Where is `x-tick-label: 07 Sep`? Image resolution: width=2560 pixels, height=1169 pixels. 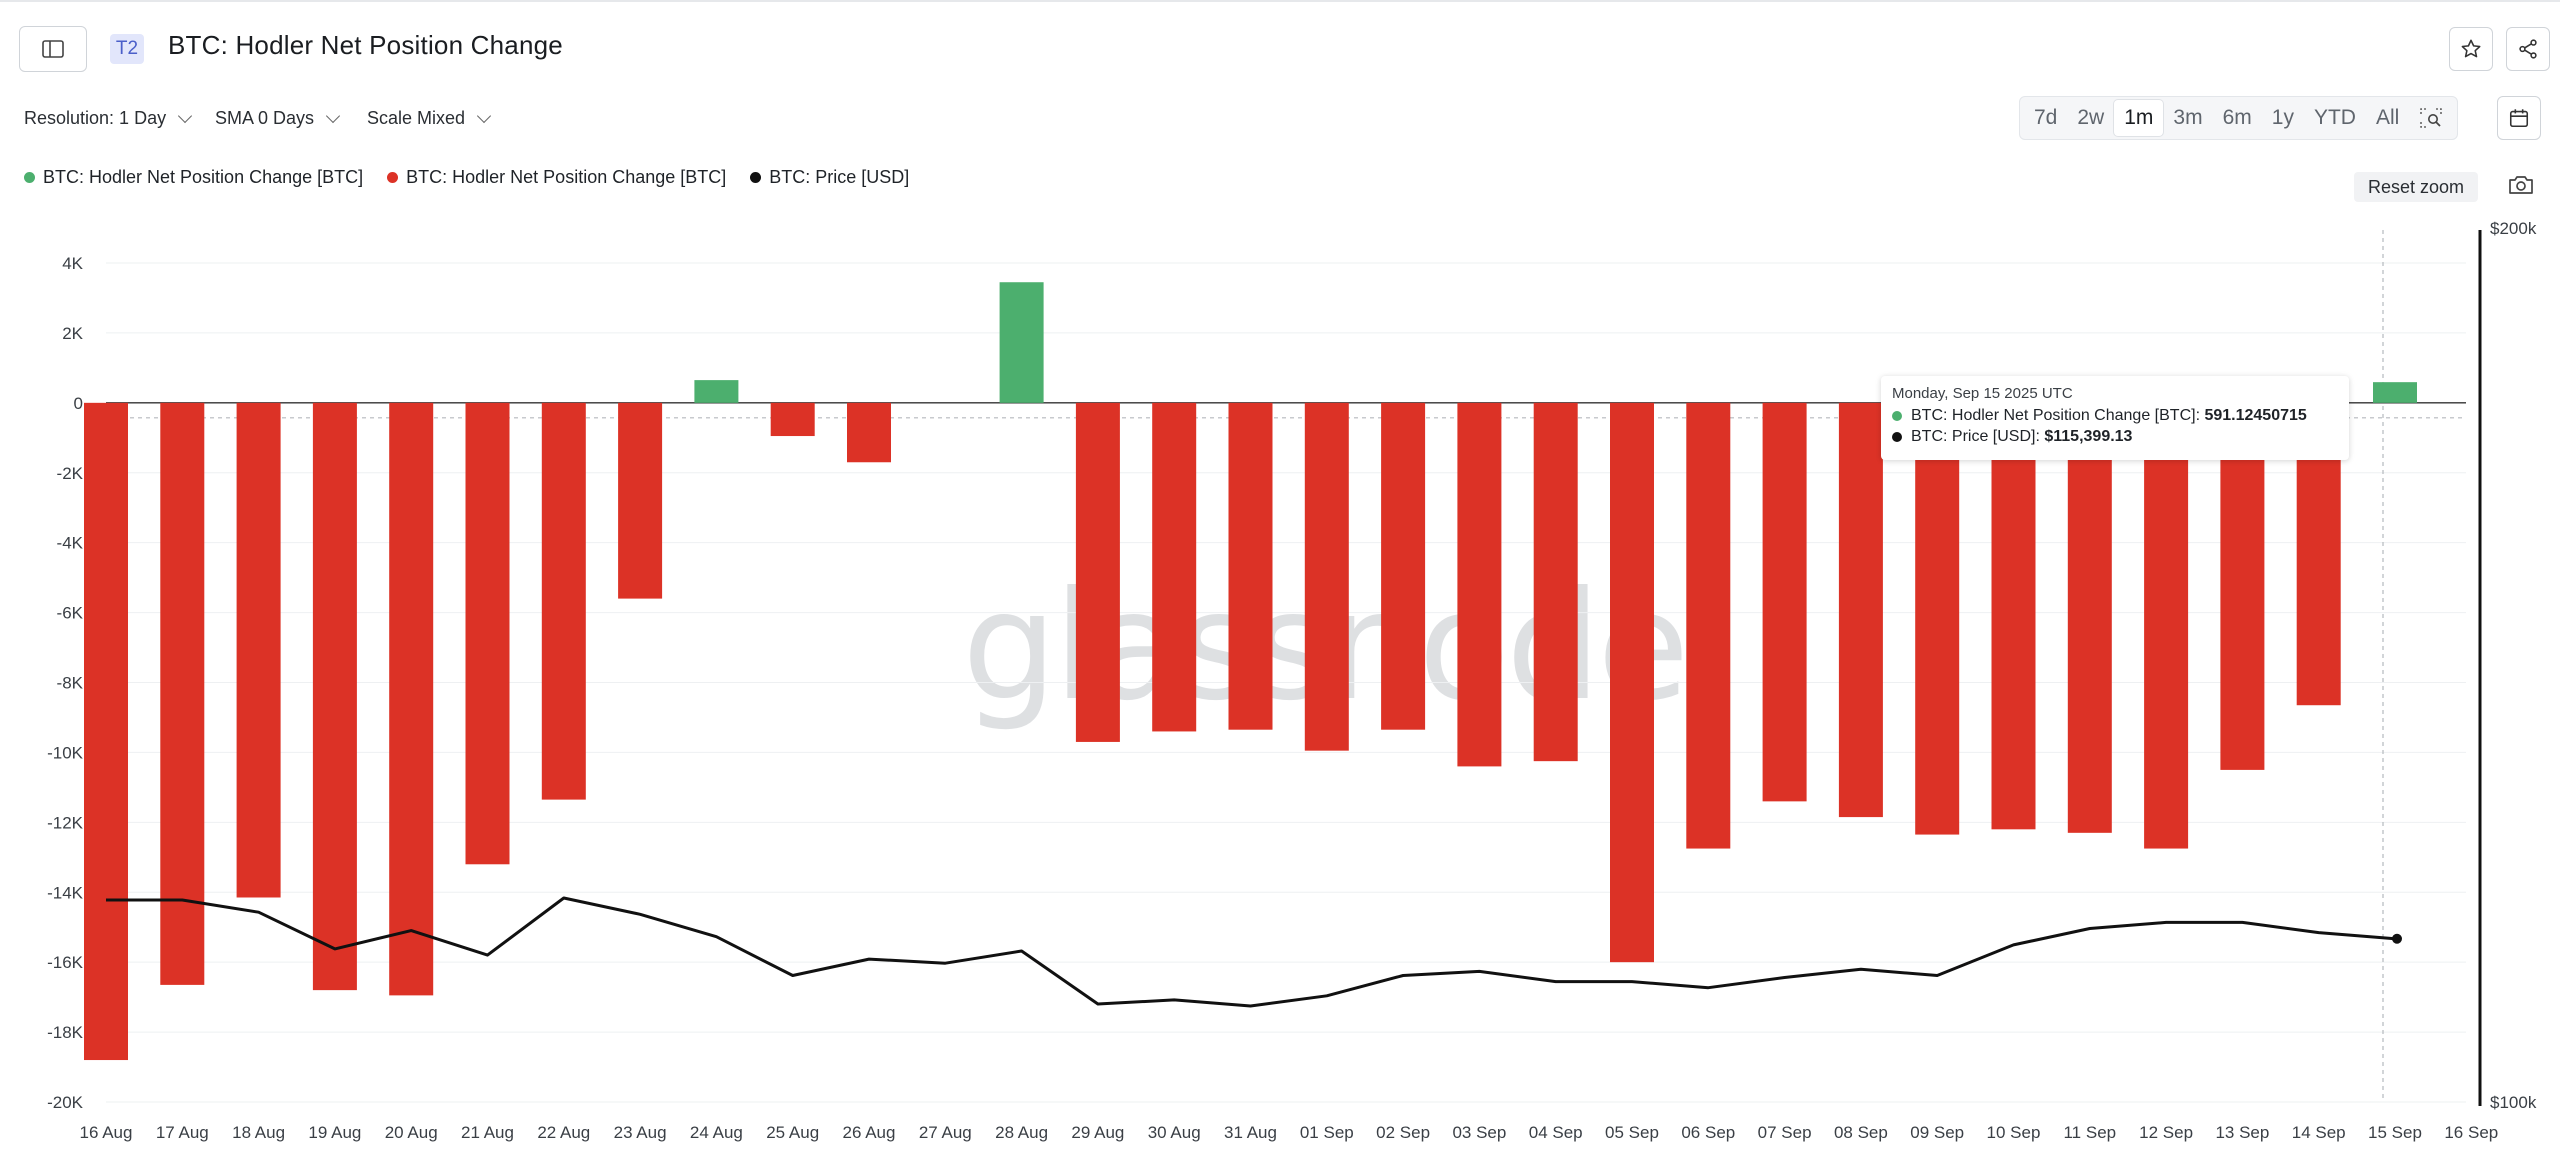
x-tick-label: 07 Sep is located at coordinates (1785, 1132).